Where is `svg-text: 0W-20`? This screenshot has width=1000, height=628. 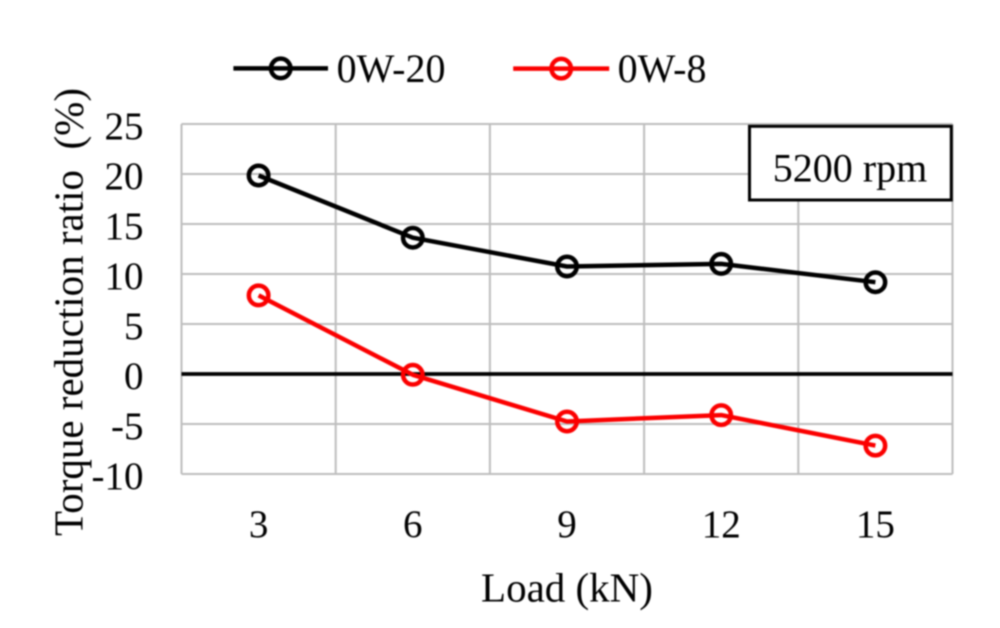
svg-text: 0W-20 is located at coordinates (391, 68).